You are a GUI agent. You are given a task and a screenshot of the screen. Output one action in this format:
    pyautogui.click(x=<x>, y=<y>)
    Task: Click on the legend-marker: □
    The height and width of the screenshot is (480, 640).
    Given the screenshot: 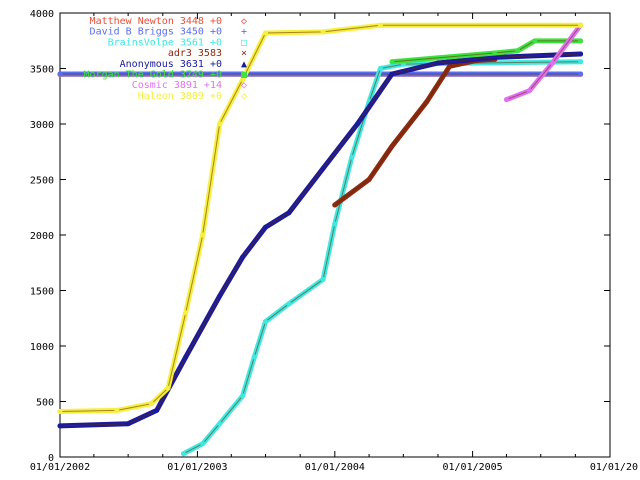 What is the action you would take?
    pyautogui.click(x=244, y=42)
    